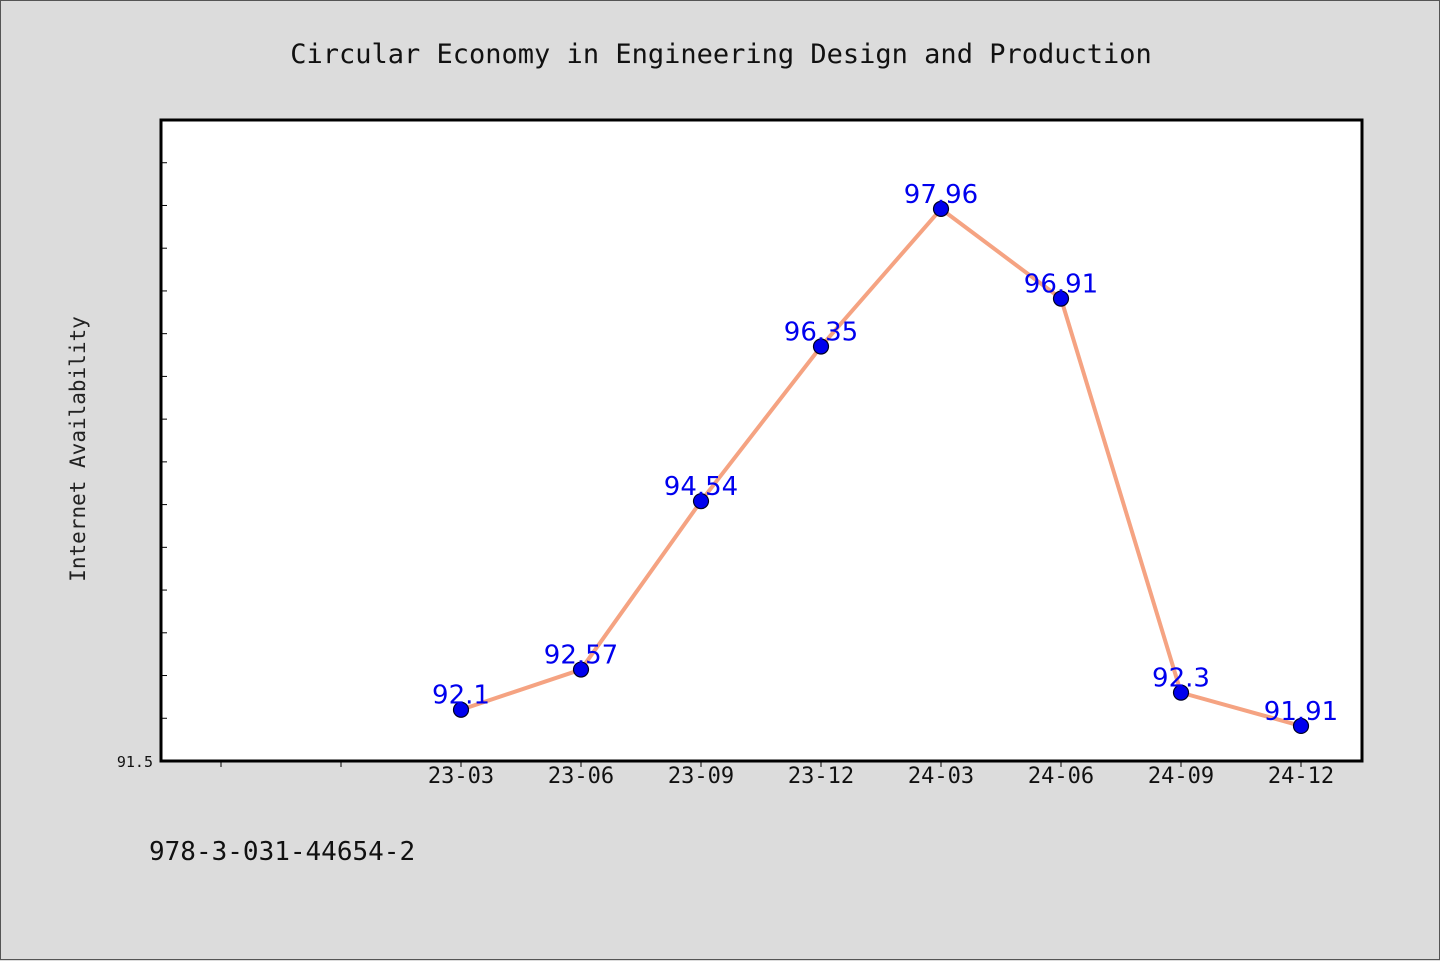 This screenshot has width=1440, height=961. Describe the element at coordinates (581, 656) in the screenshot. I see `data-label: 92.57` at that location.